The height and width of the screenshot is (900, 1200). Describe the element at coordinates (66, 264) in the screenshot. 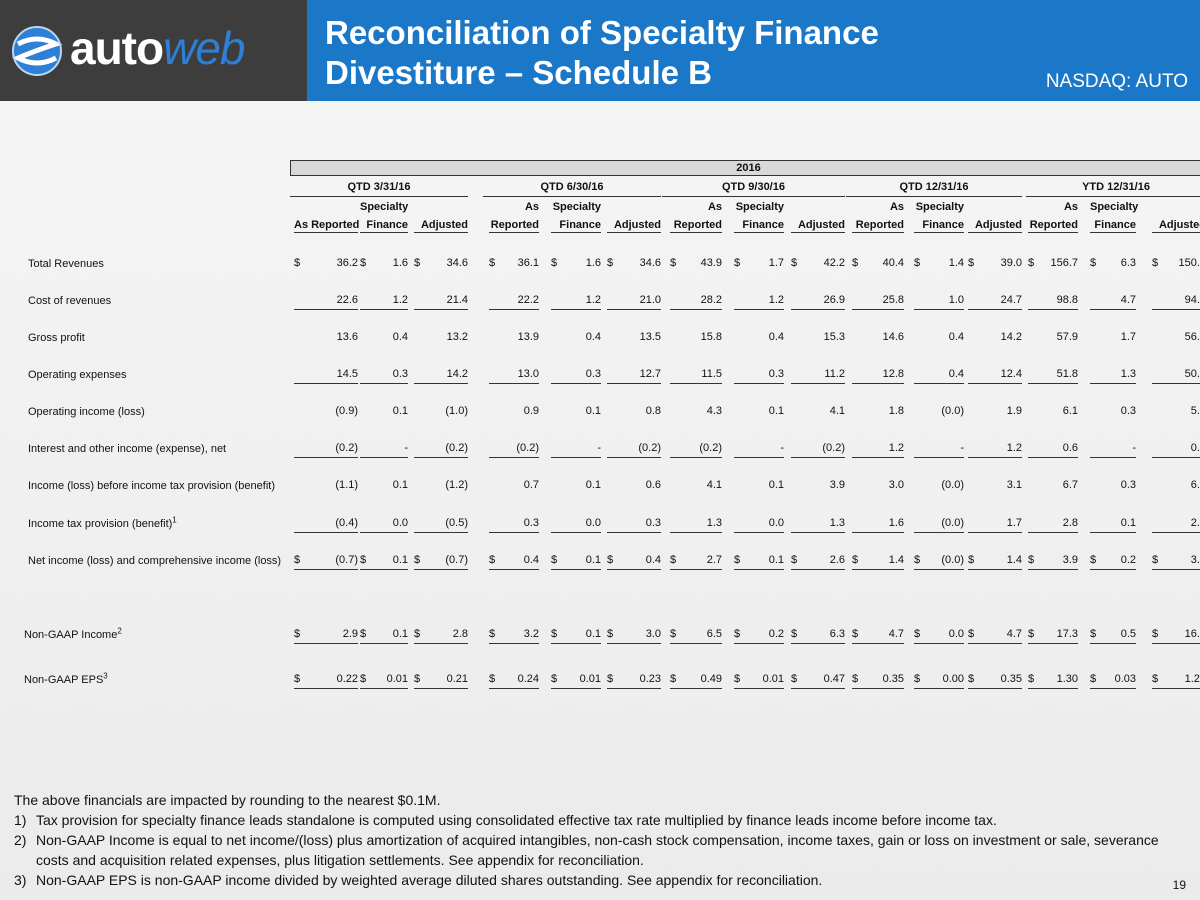

I see `row-label-text: Total Revenues` at that location.